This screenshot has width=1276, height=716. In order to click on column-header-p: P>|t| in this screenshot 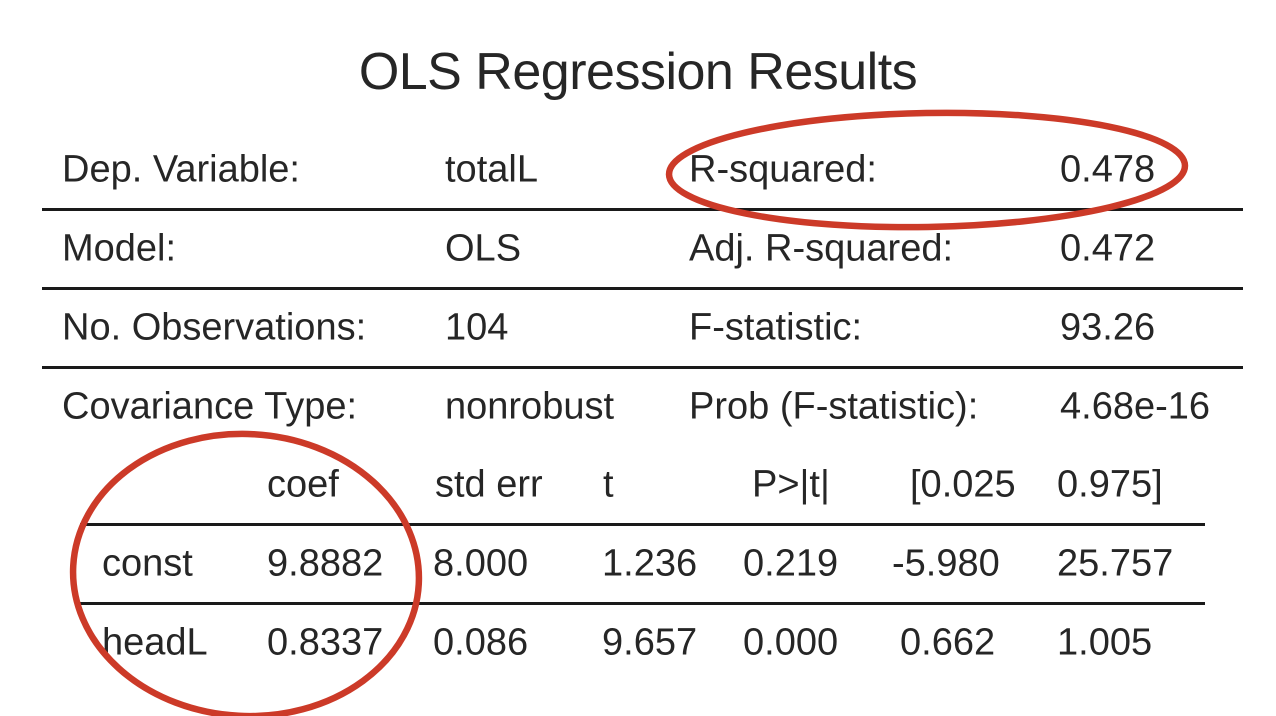, I will do `click(791, 484)`.